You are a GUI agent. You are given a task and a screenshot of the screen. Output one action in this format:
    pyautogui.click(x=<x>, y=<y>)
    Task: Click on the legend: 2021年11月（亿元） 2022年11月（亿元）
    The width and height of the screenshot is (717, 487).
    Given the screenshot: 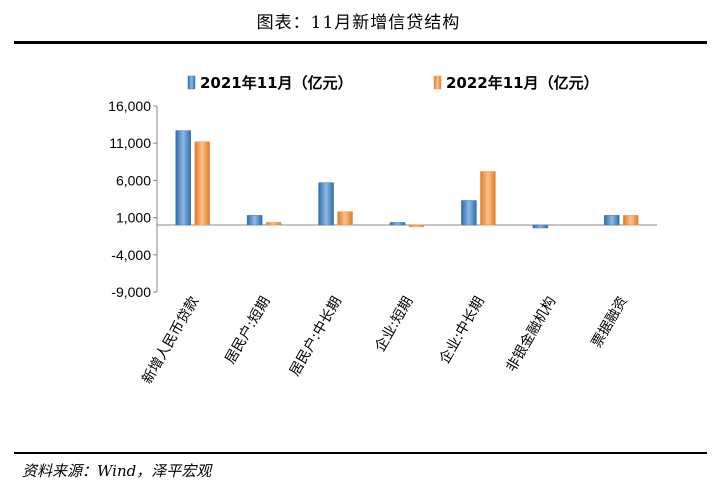 What is the action you would take?
    pyautogui.click(x=393, y=83)
    